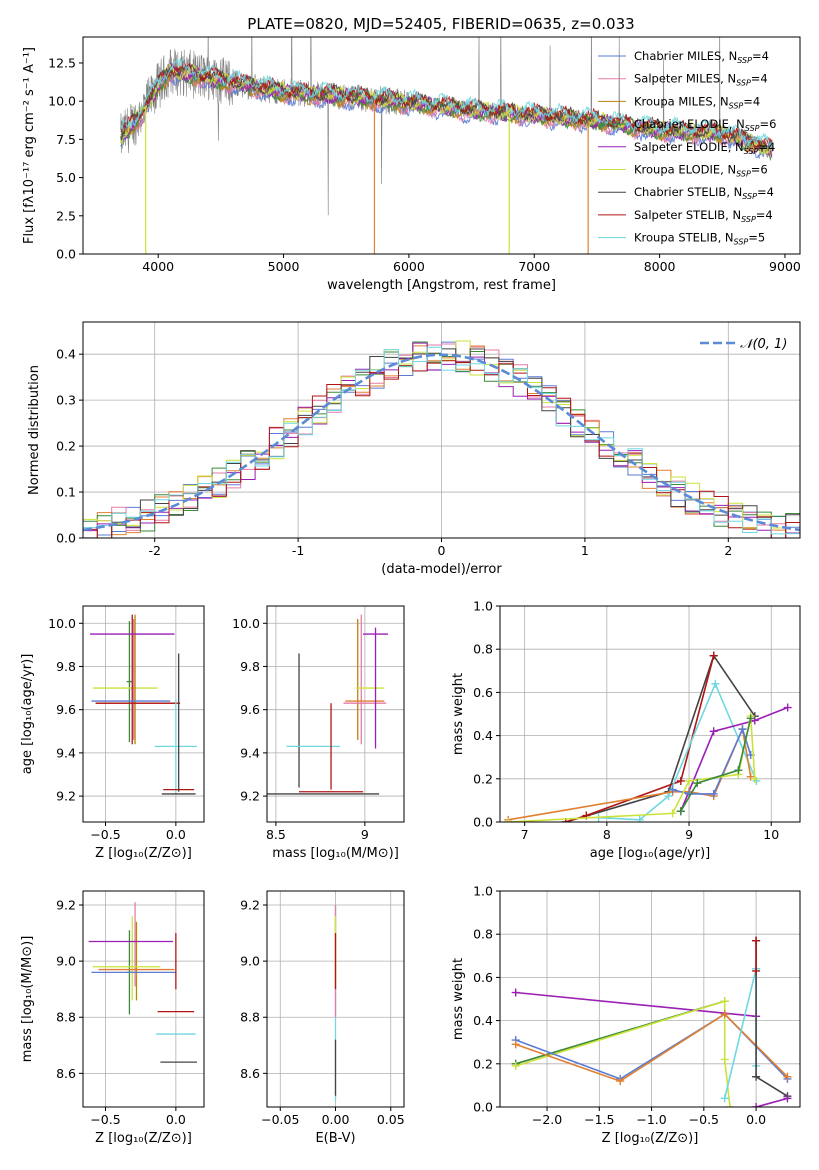  I want to click on x-tick-label: 7000, so click(534, 266).